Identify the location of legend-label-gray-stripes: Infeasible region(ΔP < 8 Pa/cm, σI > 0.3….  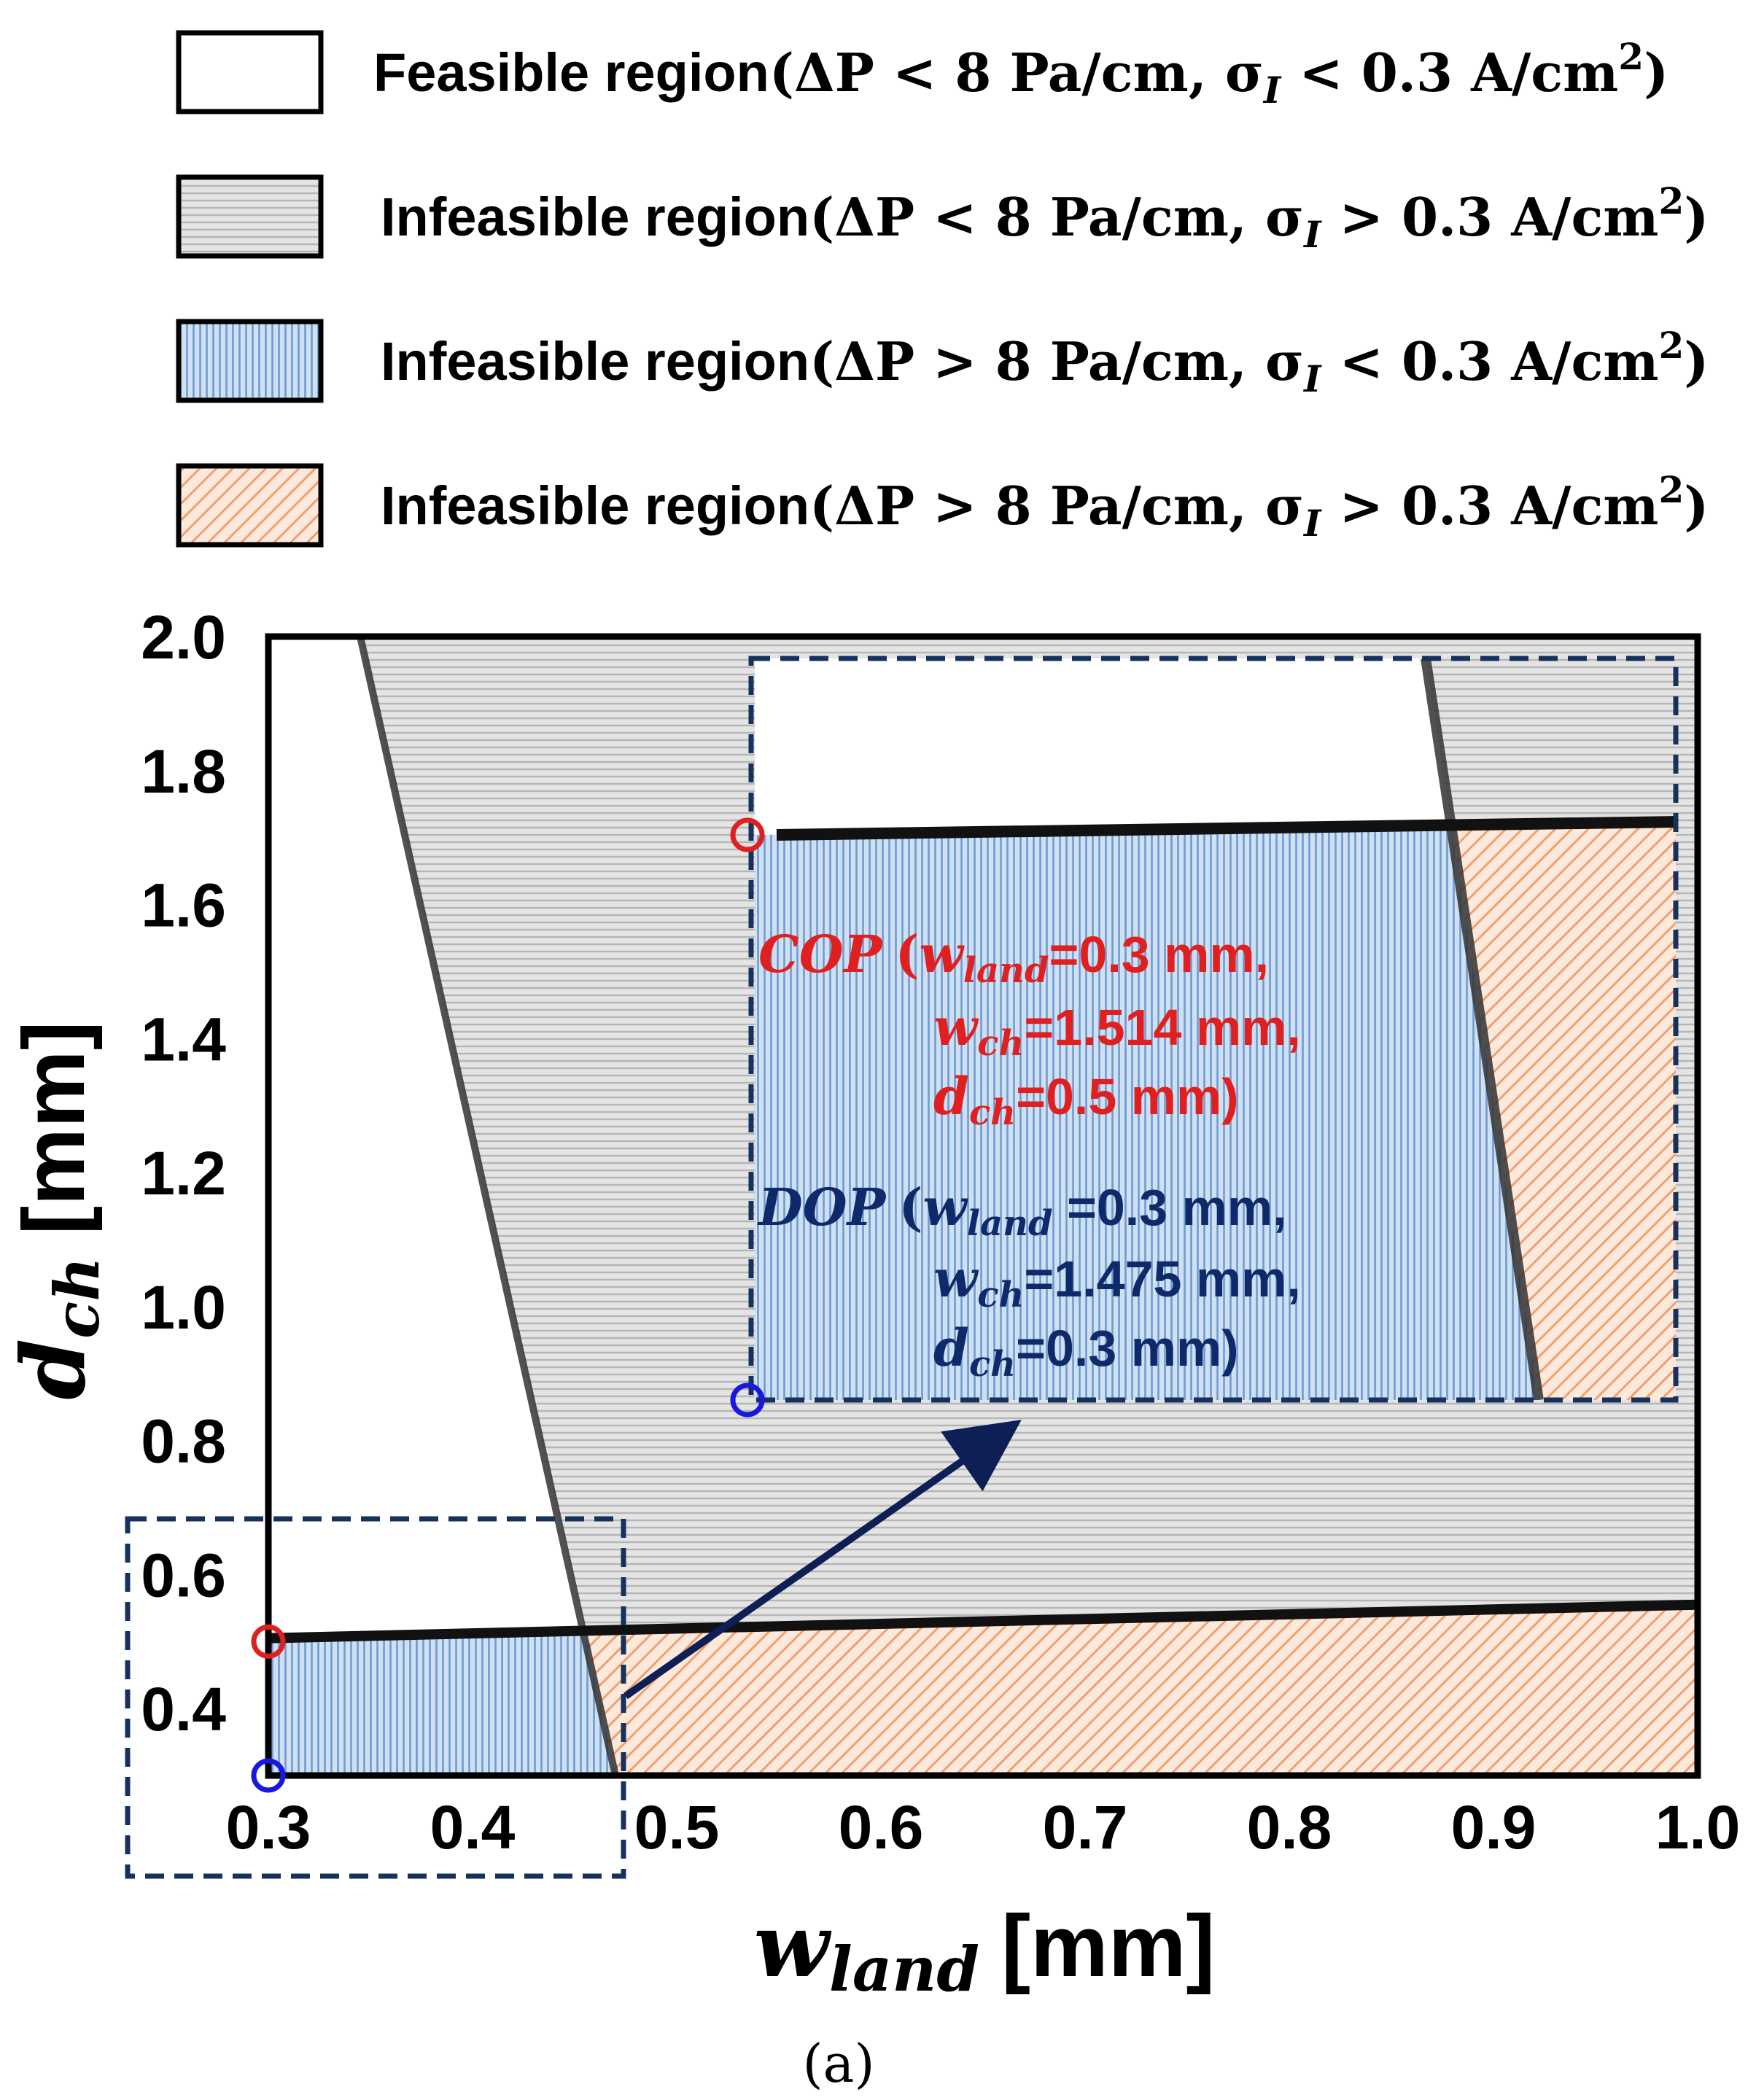
(1045, 217).